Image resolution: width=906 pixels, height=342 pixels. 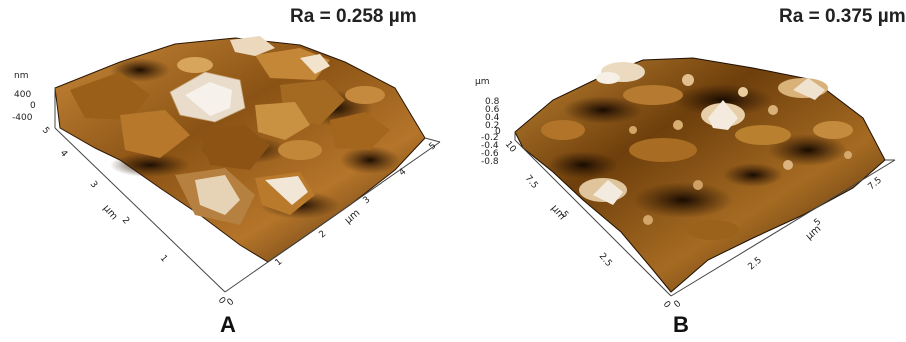 I want to click on panel-letter-b: B, so click(x=681, y=324).